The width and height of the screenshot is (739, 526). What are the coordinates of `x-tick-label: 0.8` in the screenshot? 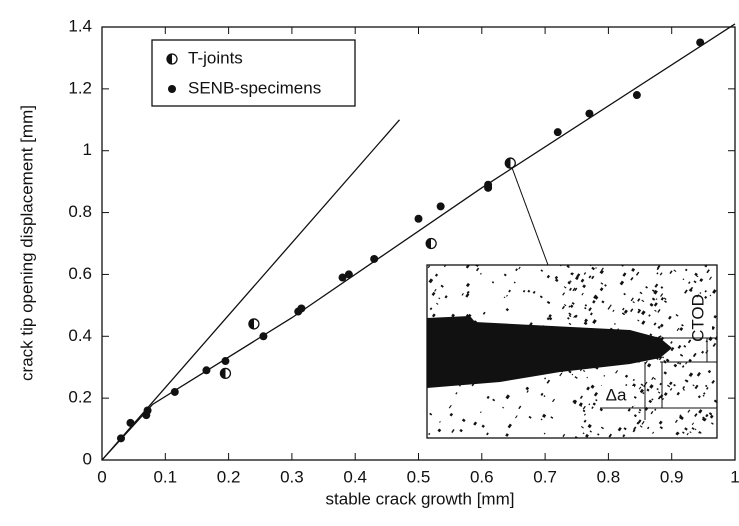 It's located at (609, 476).